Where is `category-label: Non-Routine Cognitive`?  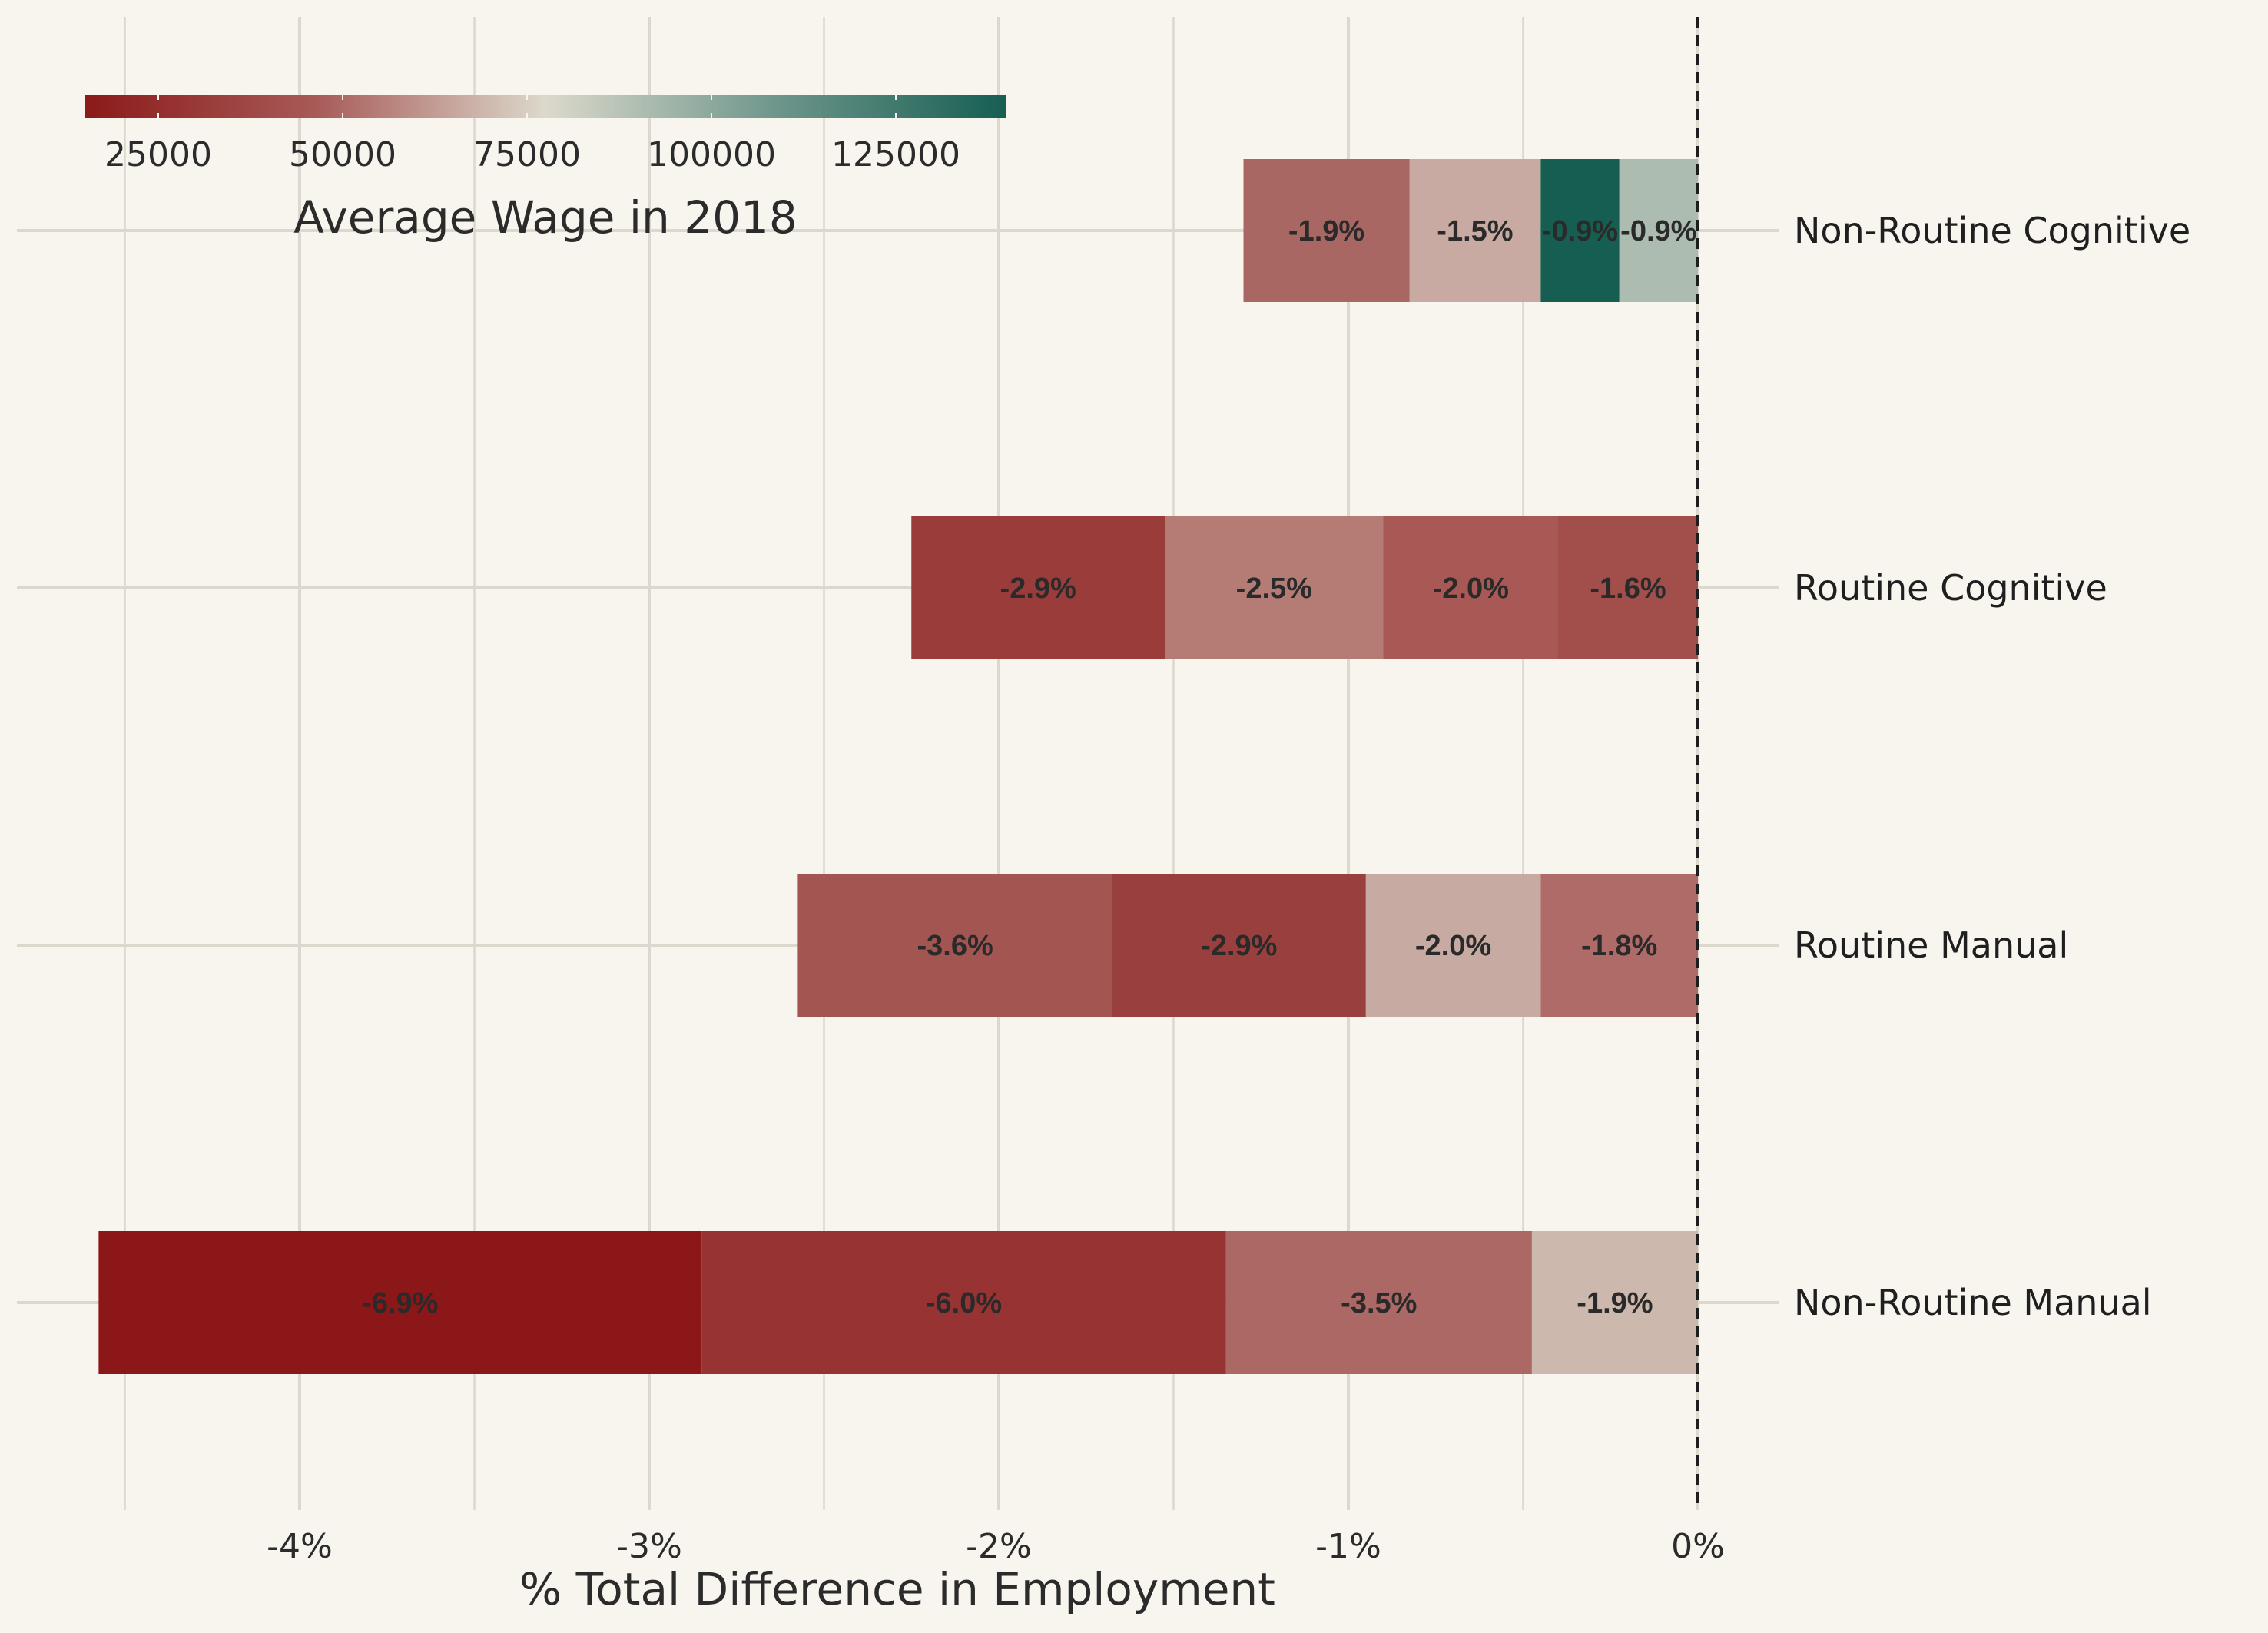
category-label: Non-Routine Cognitive is located at coordinates (1992, 230).